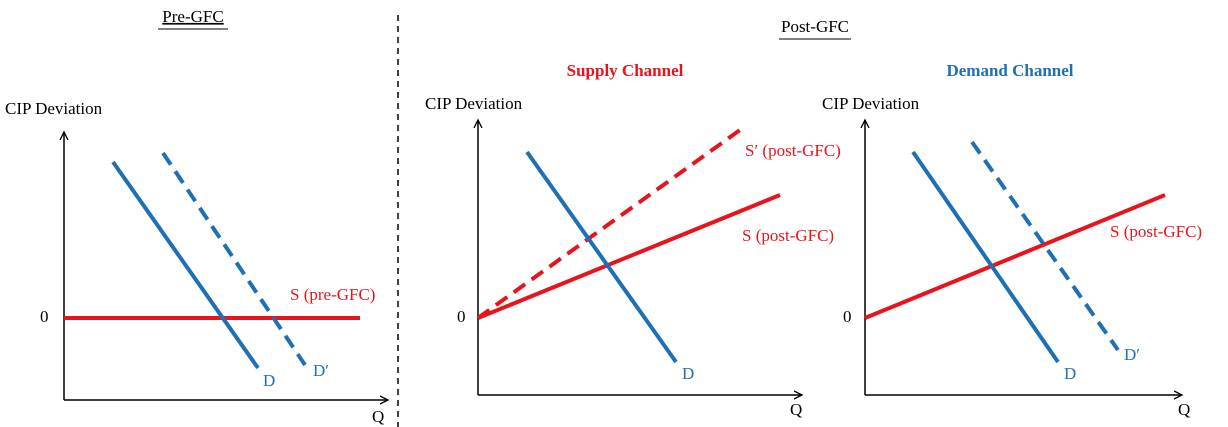  Describe the element at coordinates (1045, 246) in the screenshot. I see `demand-shift-line` at that location.